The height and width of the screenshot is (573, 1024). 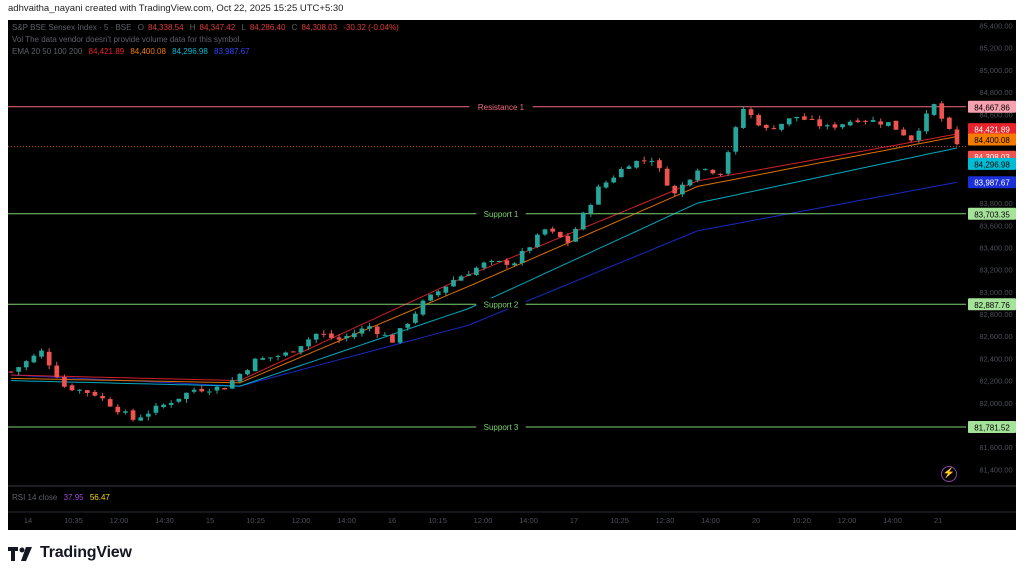 What do you see at coordinates (995, 469) in the screenshot?
I see `y-tick-label: 81,400.00` at bounding box center [995, 469].